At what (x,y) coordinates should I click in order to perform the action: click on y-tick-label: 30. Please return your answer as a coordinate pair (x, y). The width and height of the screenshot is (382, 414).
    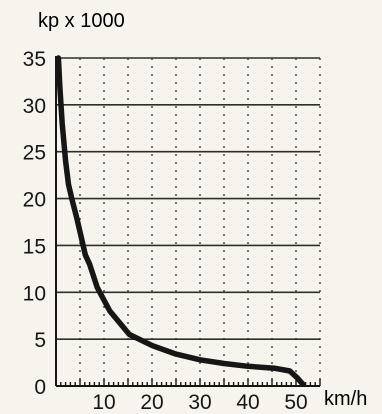
    Looking at the image, I should click on (34, 106).